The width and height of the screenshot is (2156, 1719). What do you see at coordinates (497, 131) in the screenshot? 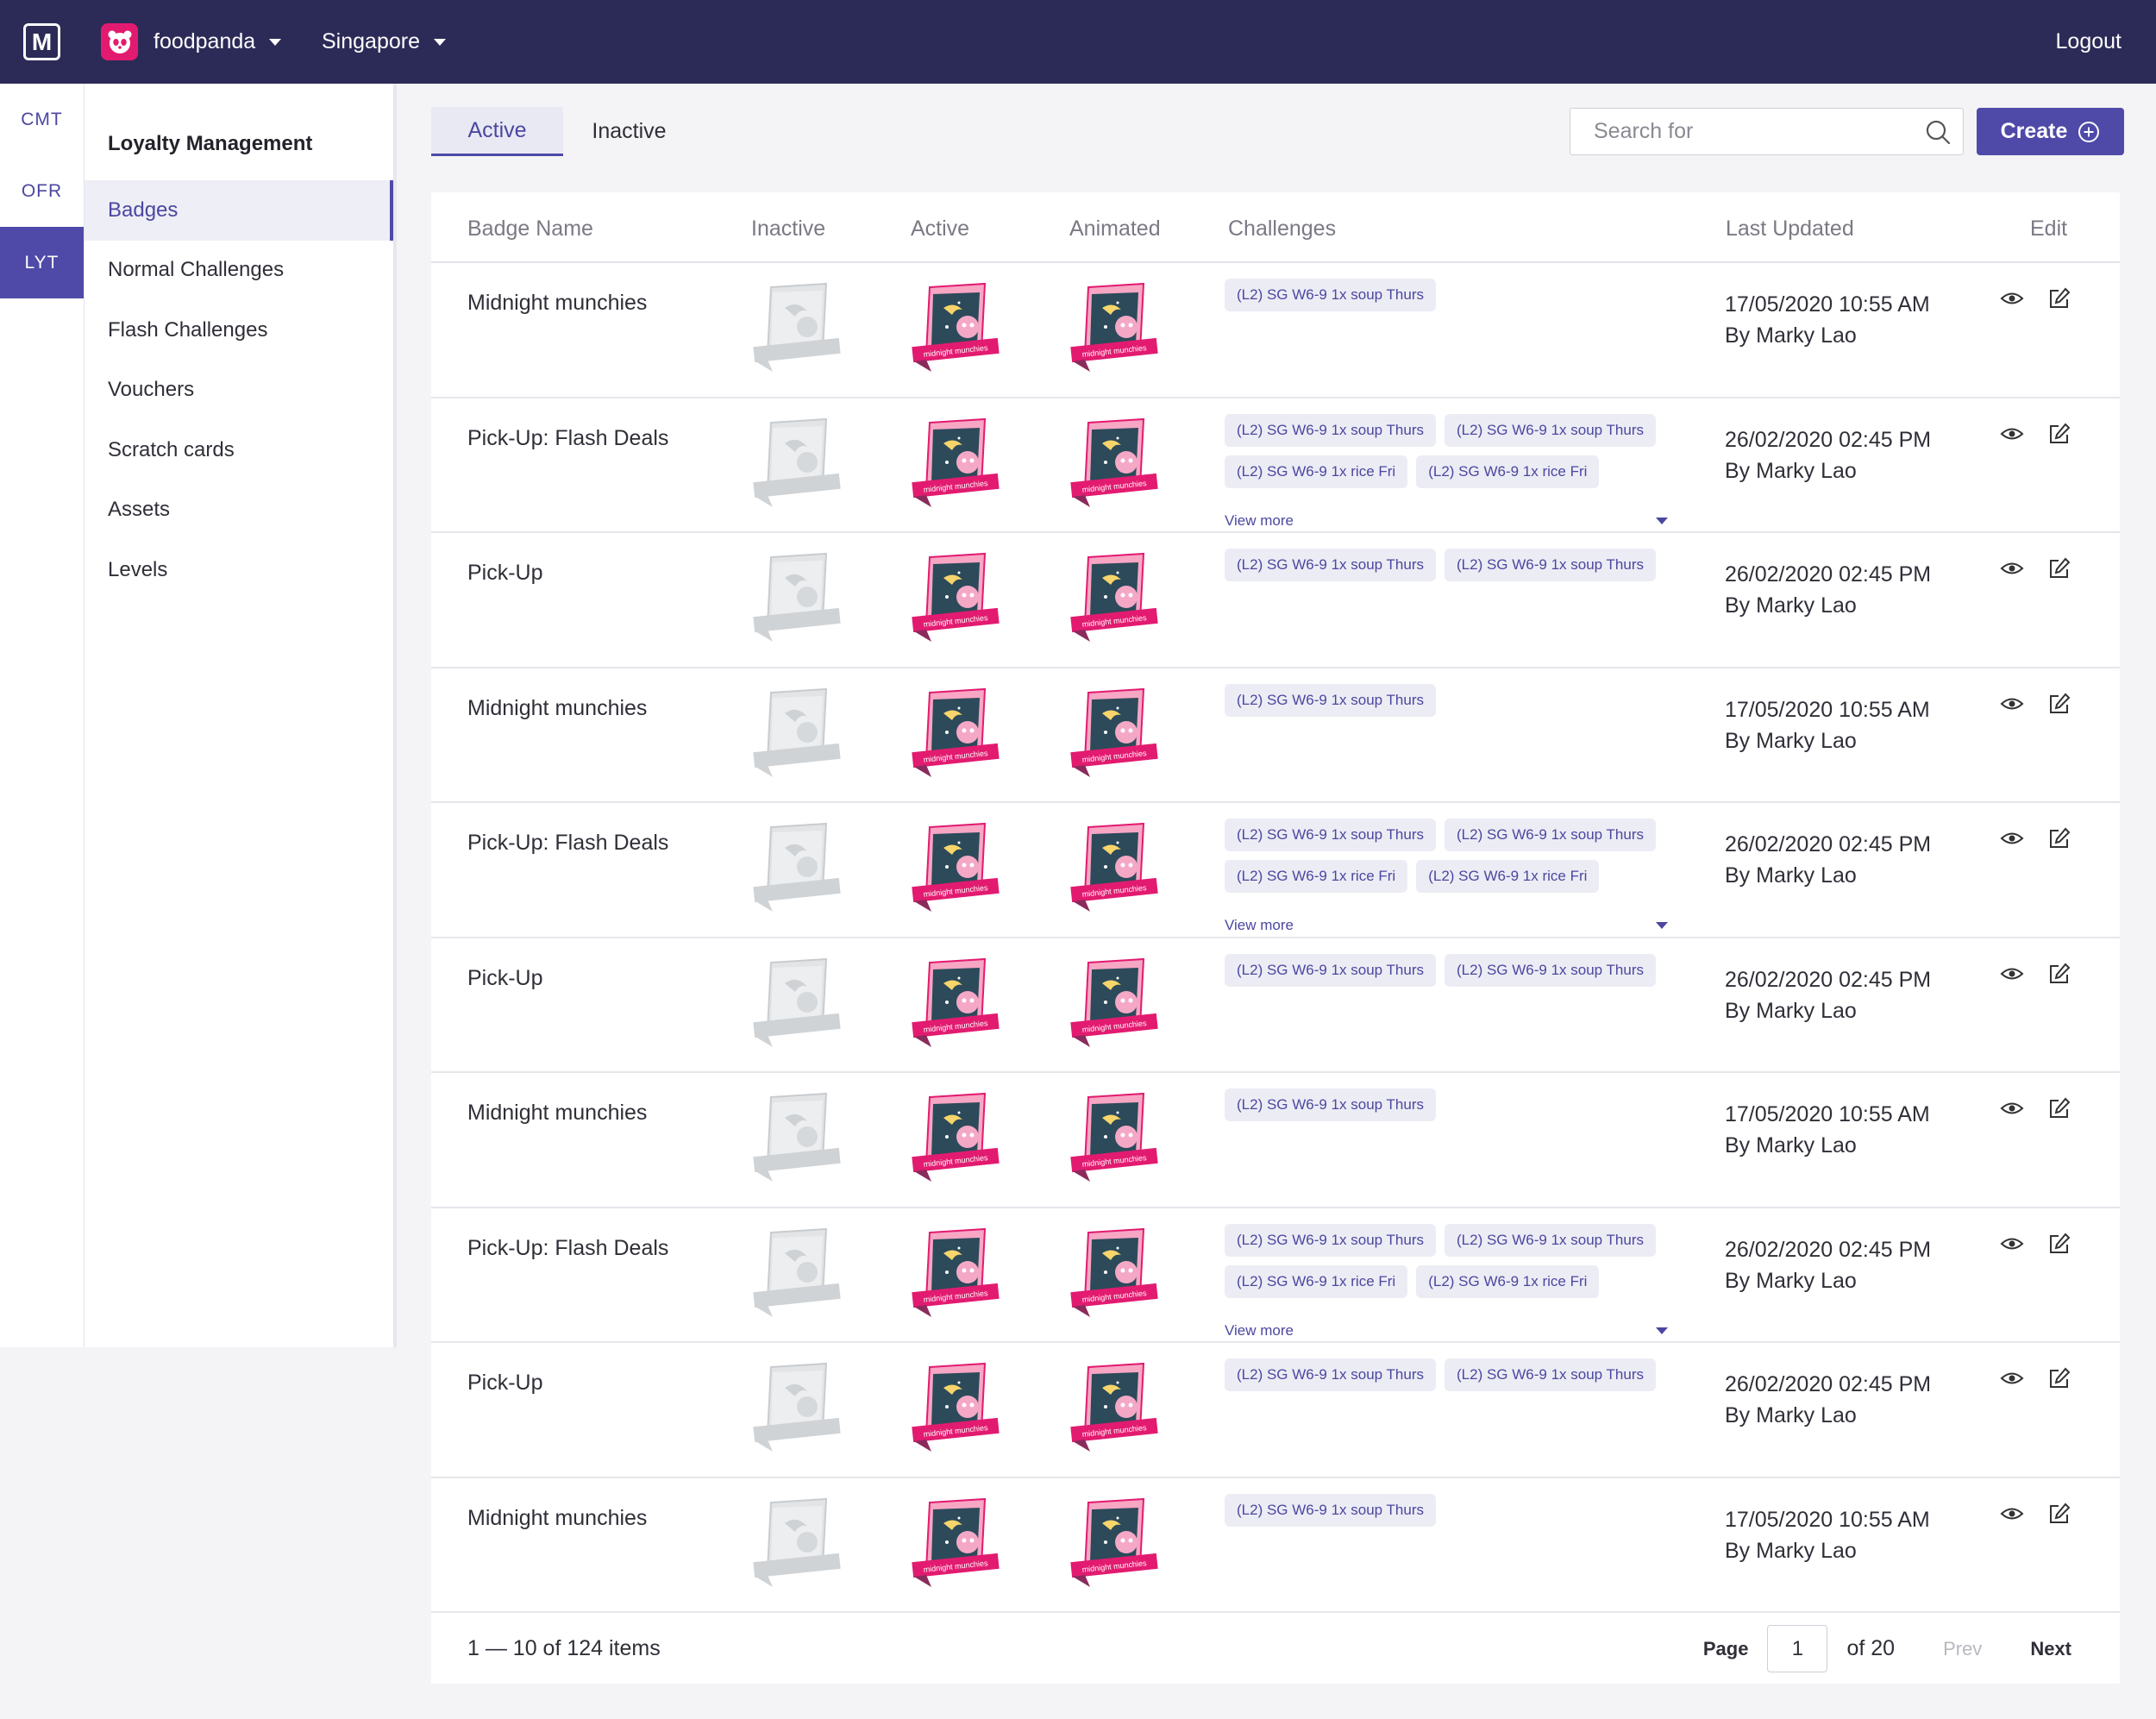
I see `tab-active: Active` at bounding box center [497, 131].